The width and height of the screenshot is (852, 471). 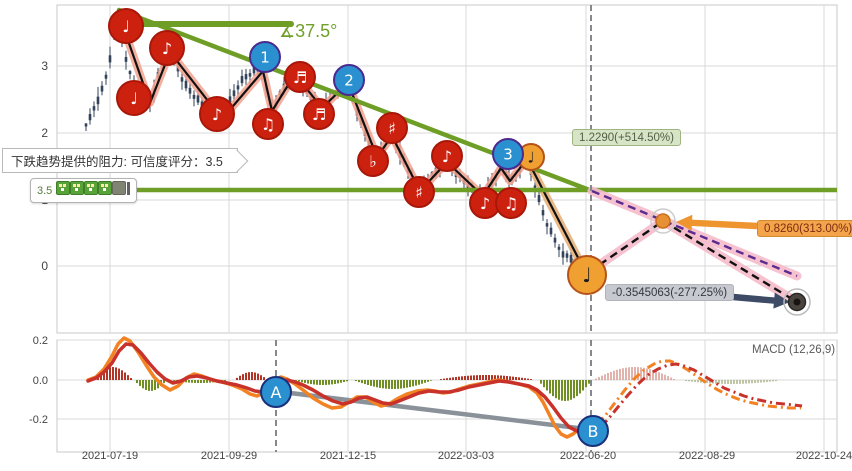 I want to click on x-tick-label: 2022-06-20, so click(x=588, y=456).